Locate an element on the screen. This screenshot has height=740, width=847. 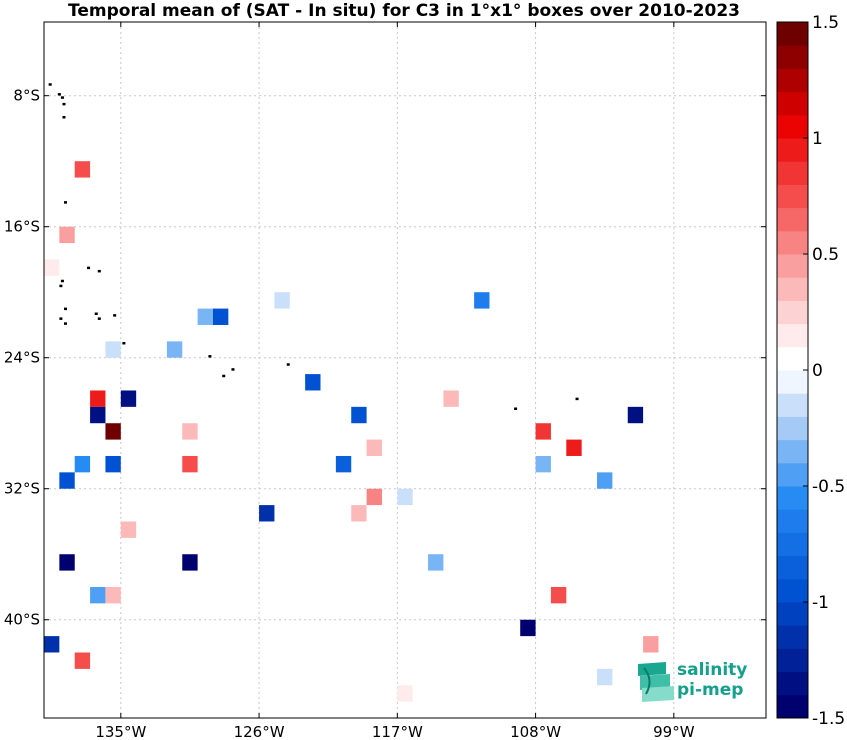
y-tick-label: 8°S is located at coordinates (26, 96).